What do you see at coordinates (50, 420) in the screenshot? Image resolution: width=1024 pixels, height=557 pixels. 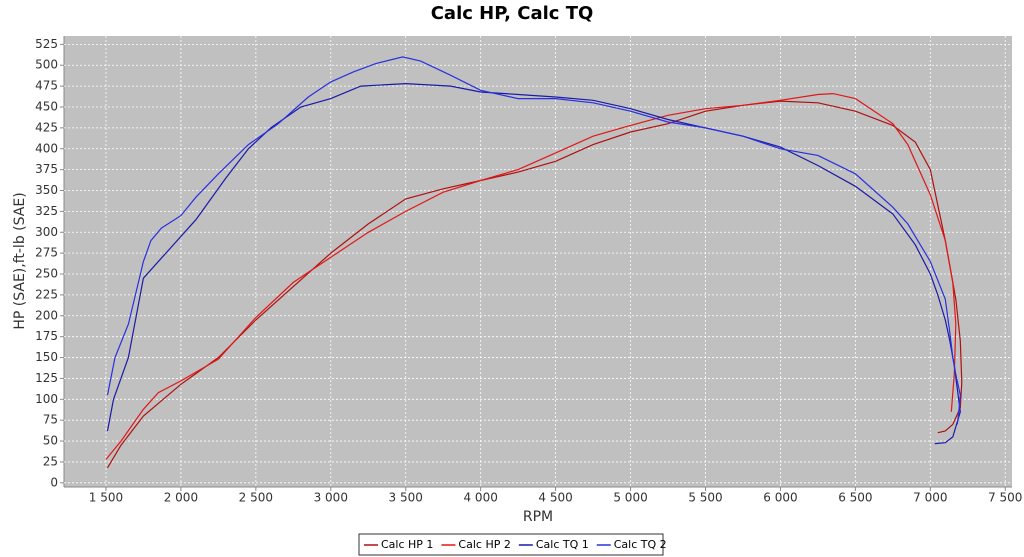 I see `y-tick-label: 75` at bounding box center [50, 420].